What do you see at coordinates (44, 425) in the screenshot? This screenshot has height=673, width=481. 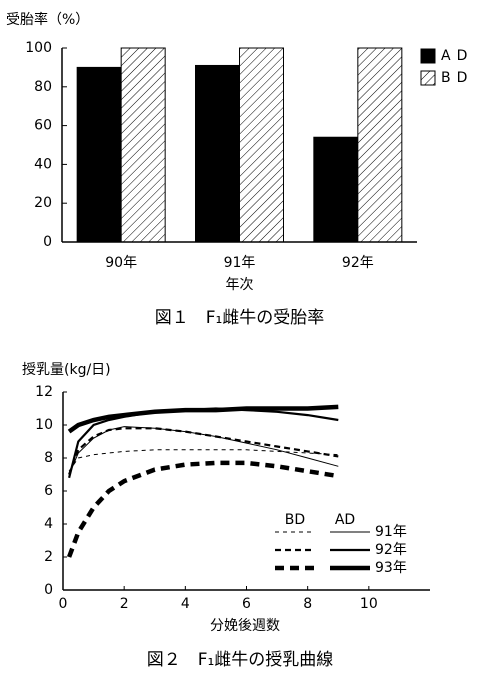 I see `y-tick-label: 10` at bounding box center [44, 425].